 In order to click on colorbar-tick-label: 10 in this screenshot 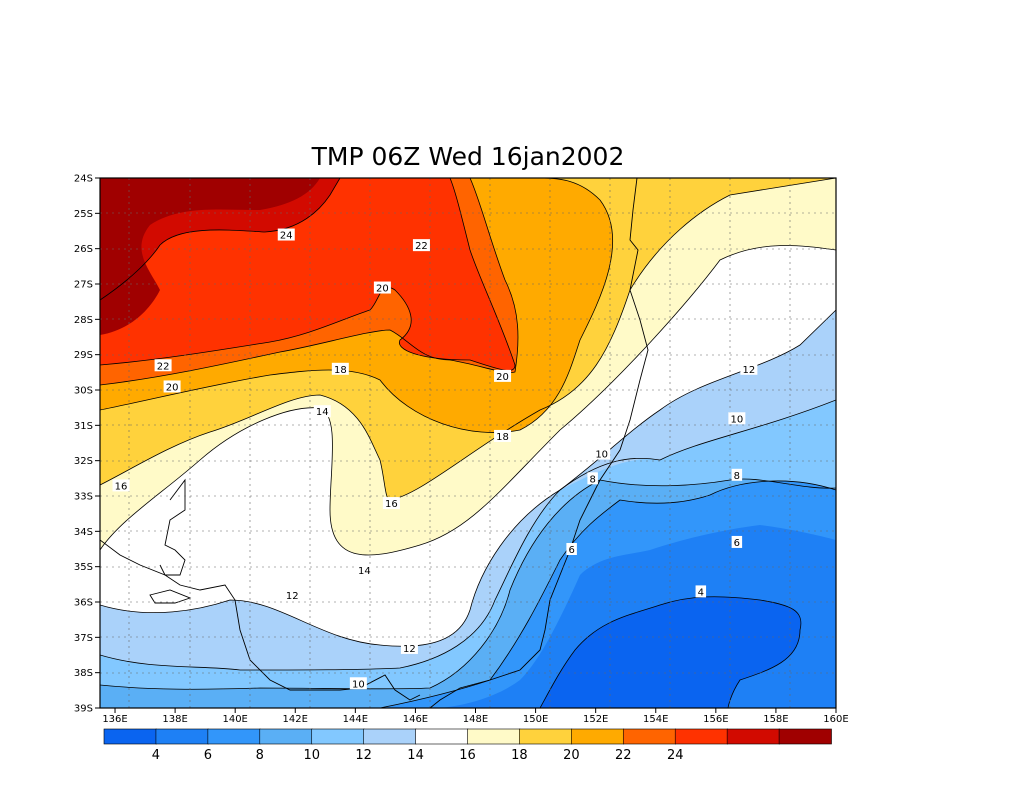, I will do `click(311, 755)`.